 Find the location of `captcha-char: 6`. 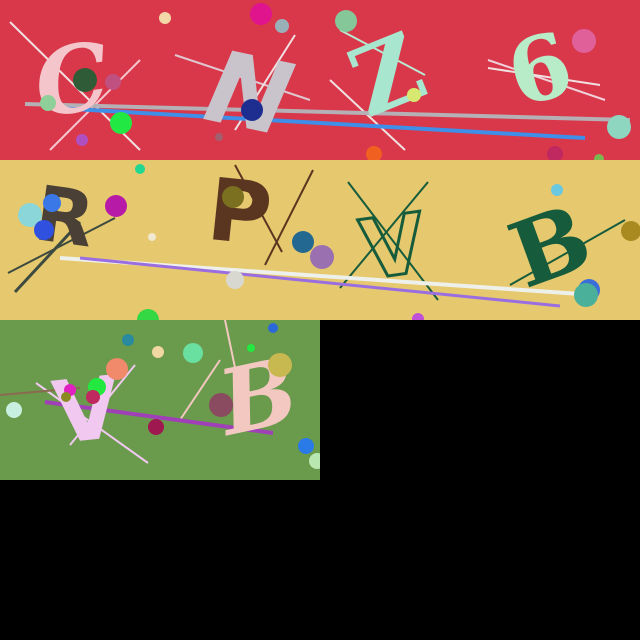

captcha-char: 6 is located at coordinates (540, 69).